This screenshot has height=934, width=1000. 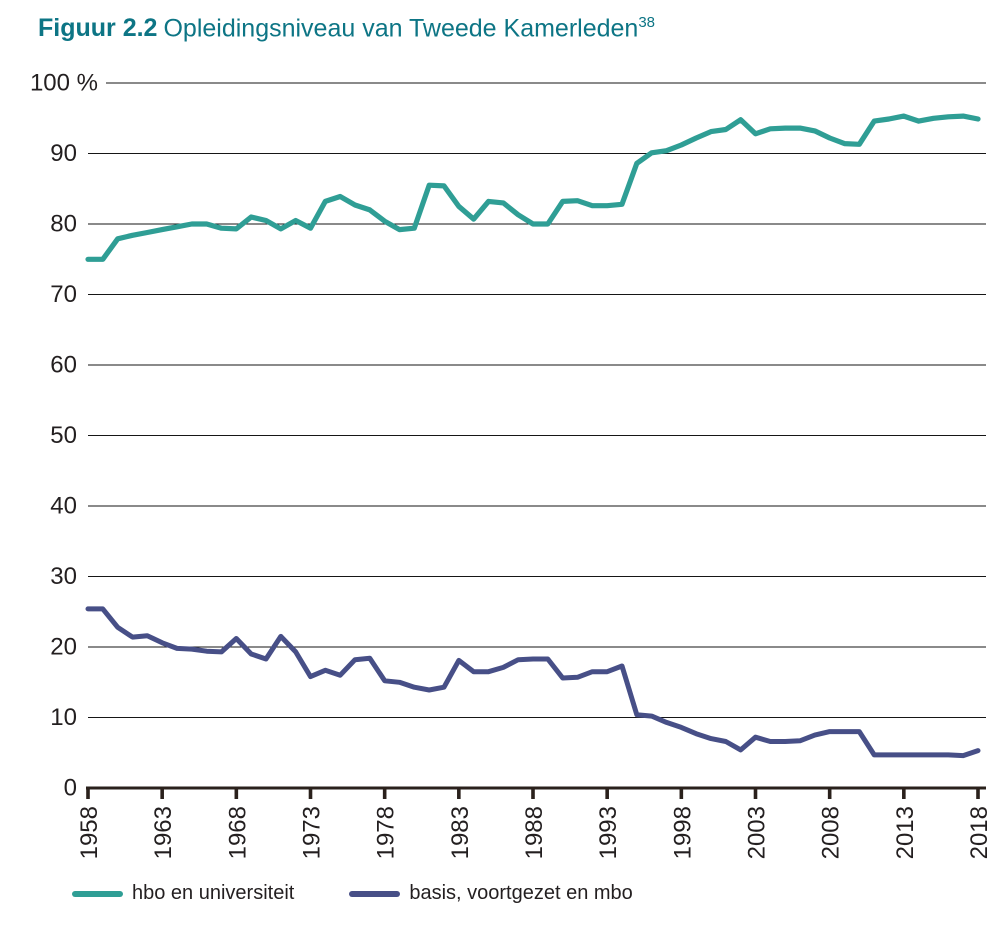 What do you see at coordinates (979, 832) in the screenshot?
I see `x-tick-label-2018: 2018` at bounding box center [979, 832].